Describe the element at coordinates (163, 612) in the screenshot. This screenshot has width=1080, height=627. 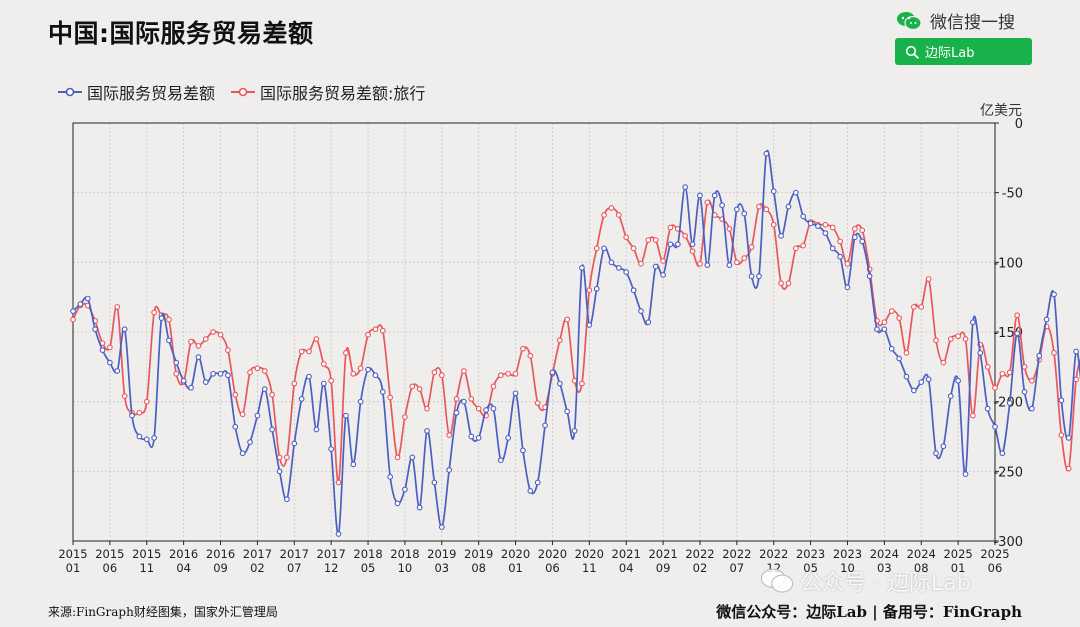
I see `source-note: 来源:FinGraph财经图集，国家外汇管理局` at that location.